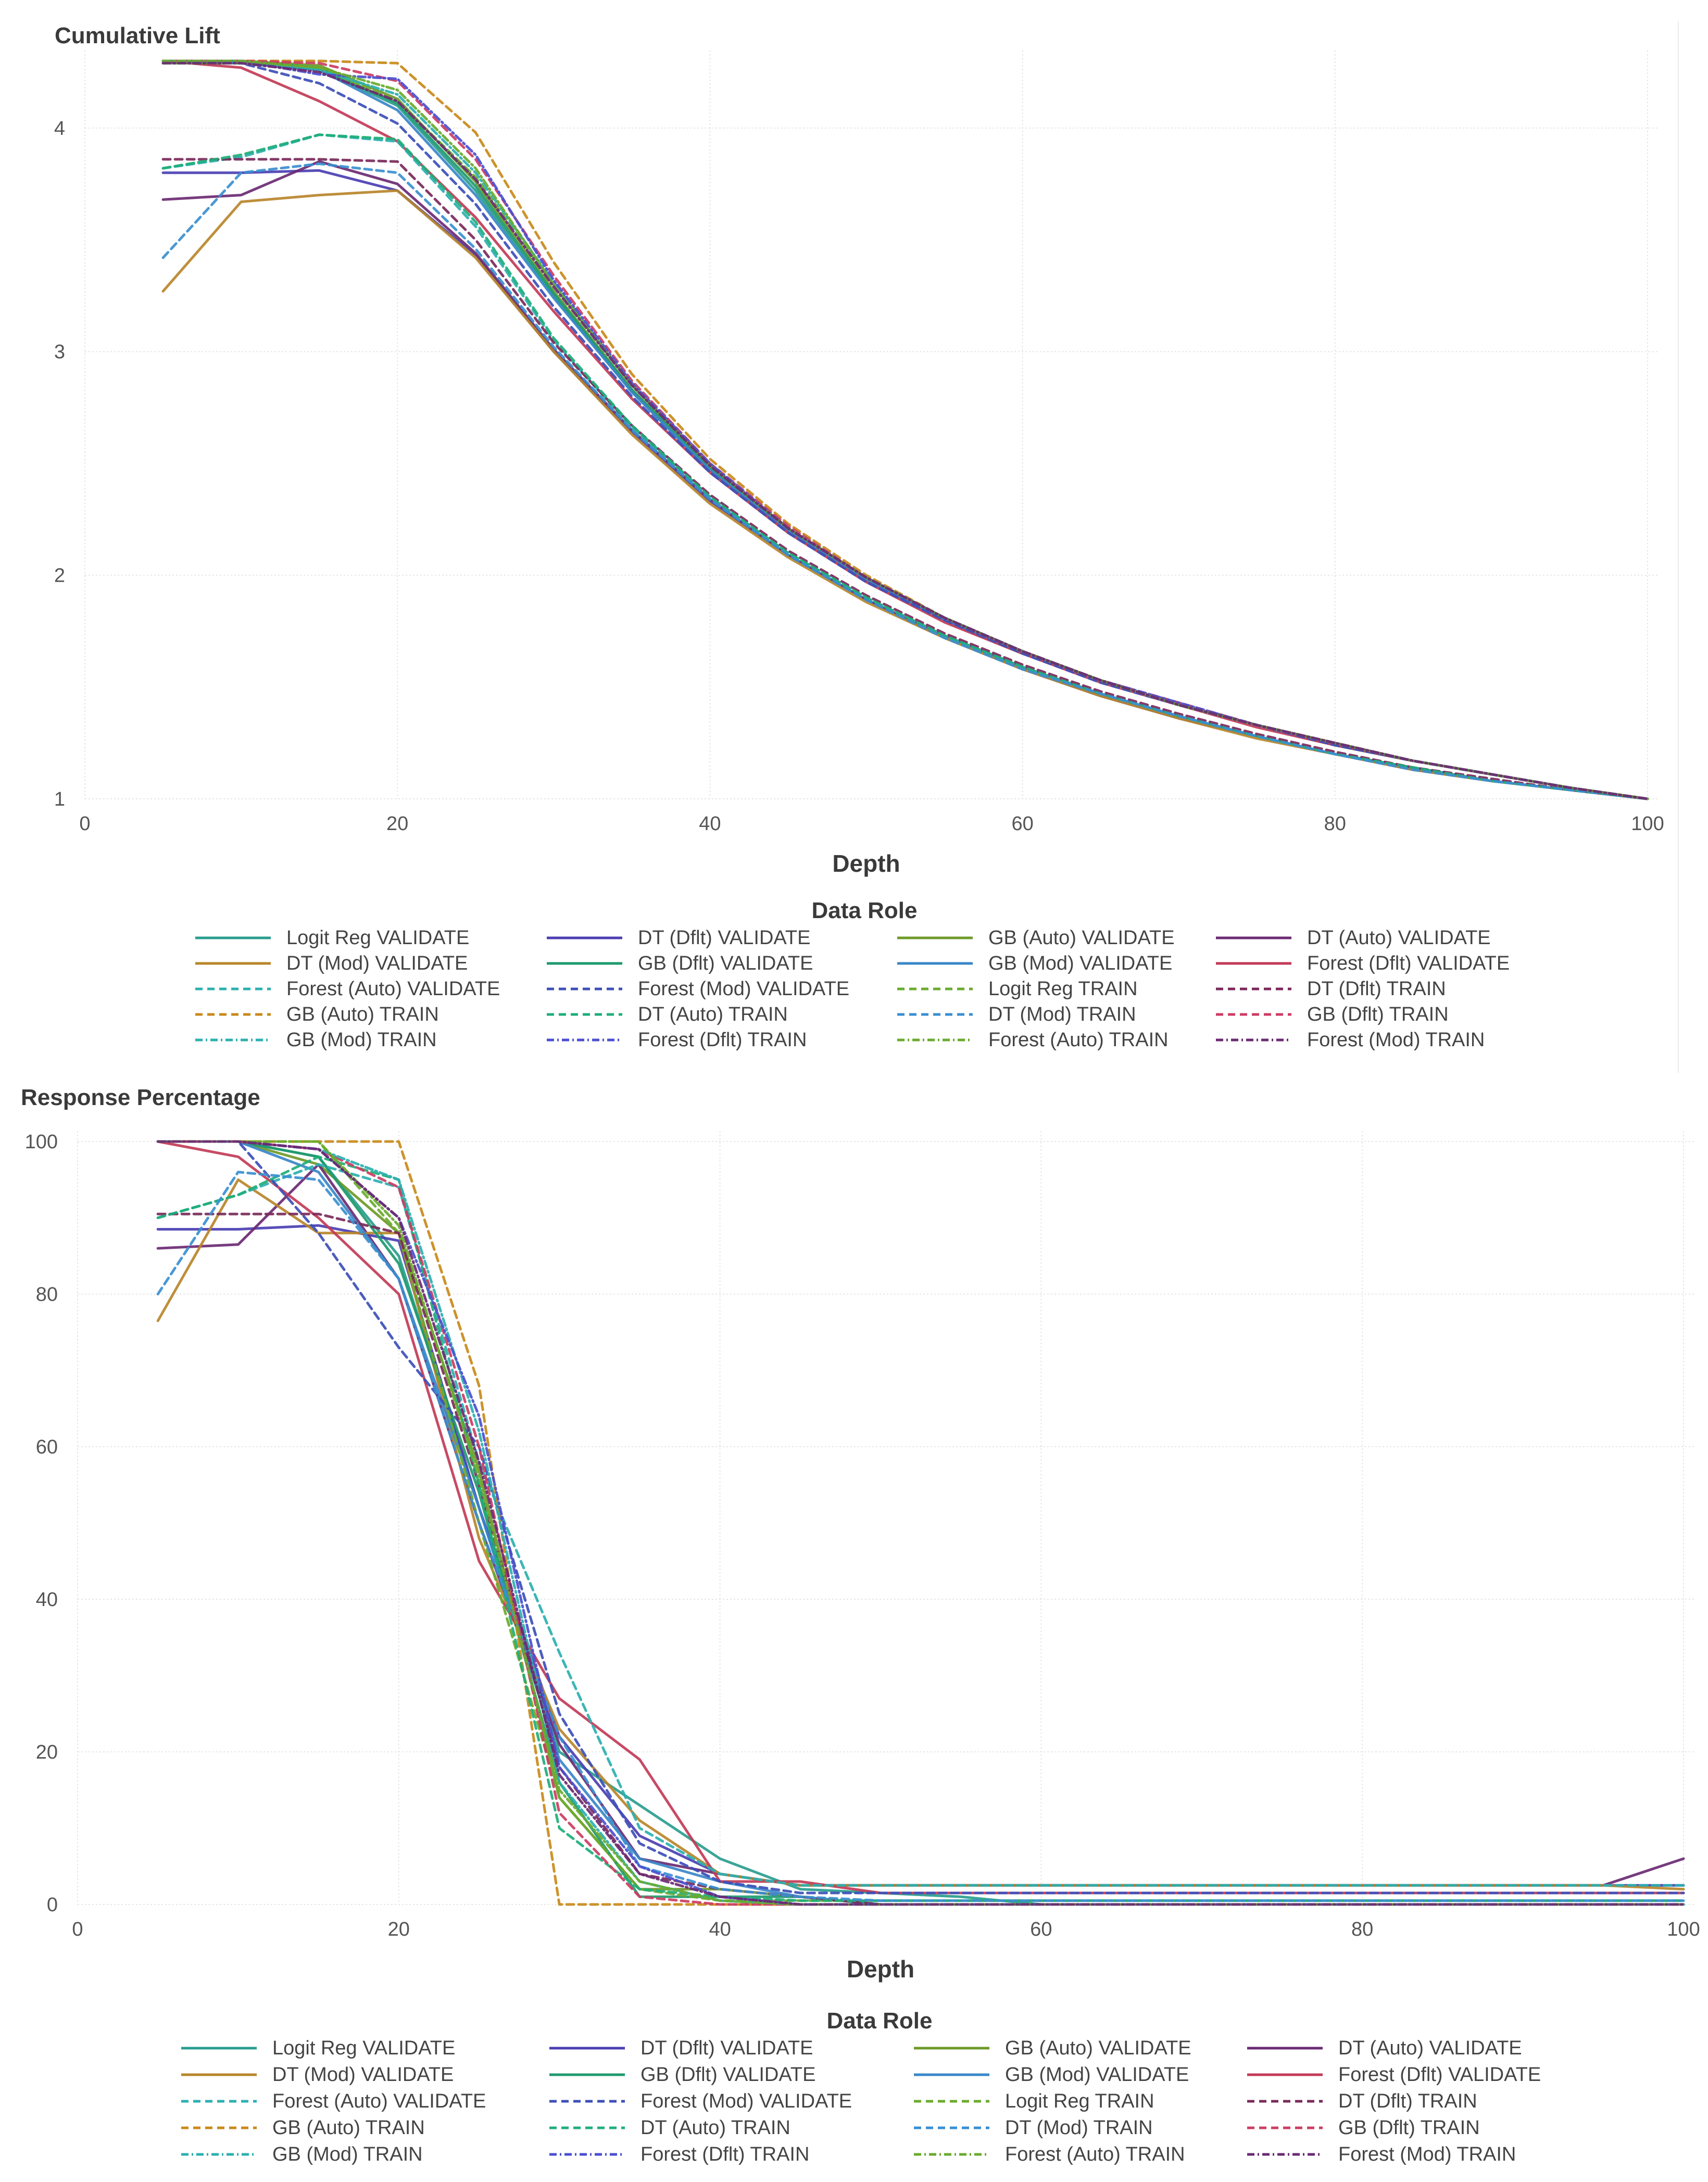 Image resolution: width=1708 pixels, height=2182 pixels. What do you see at coordinates (1378, 1014) in the screenshot?
I see `legend-label: GB (Dflt) TRAIN` at bounding box center [1378, 1014].